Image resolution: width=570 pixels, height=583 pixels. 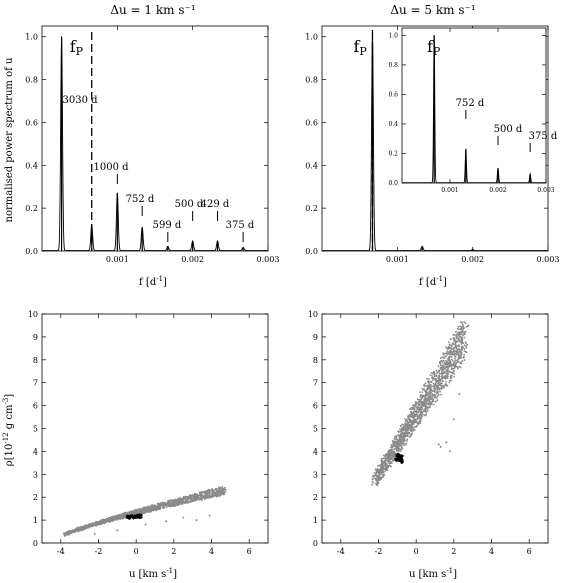 What do you see at coordinates (132, 515) in the screenshot?
I see `cluster-point` at bounding box center [132, 515].